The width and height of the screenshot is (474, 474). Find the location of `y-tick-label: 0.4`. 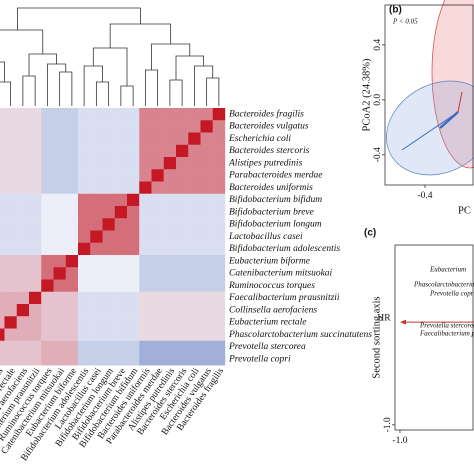

y-tick-label: 0.4 is located at coordinates (378, 45).